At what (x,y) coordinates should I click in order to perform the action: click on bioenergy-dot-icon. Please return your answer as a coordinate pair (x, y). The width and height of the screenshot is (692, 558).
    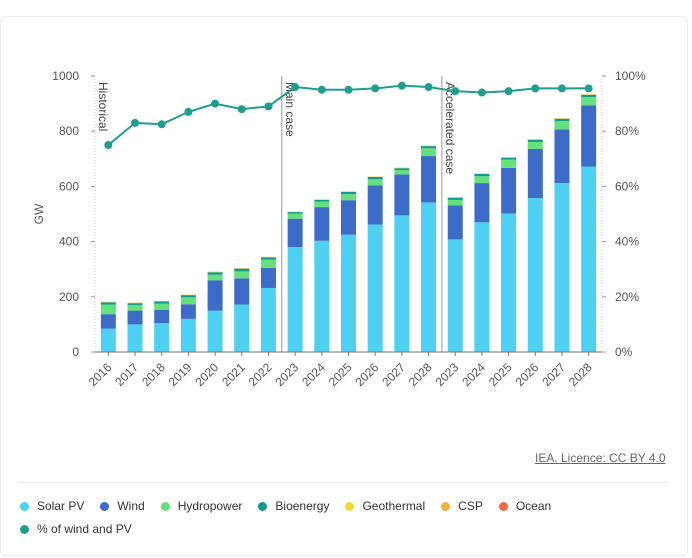
    Looking at the image, I should click on (263, 506).